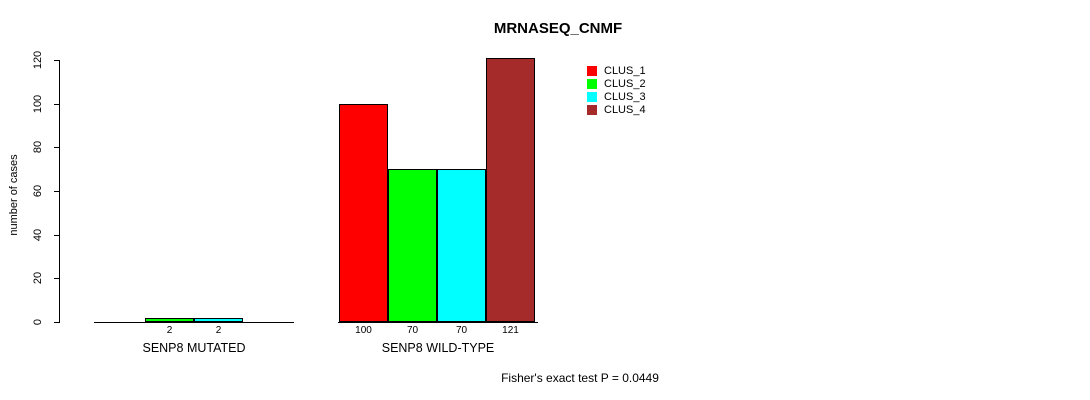 Image resolution: width=1090 pixels, height=400 pixels. Describe the element at coordinates (59, 191) in the screenshot. I see `y-axis-line` at that location.